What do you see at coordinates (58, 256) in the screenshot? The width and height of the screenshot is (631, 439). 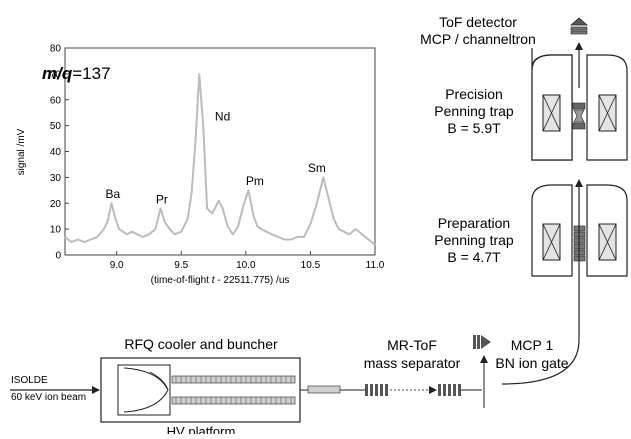 I see `y-tick-label: 0` at bounding box center [58, 256].